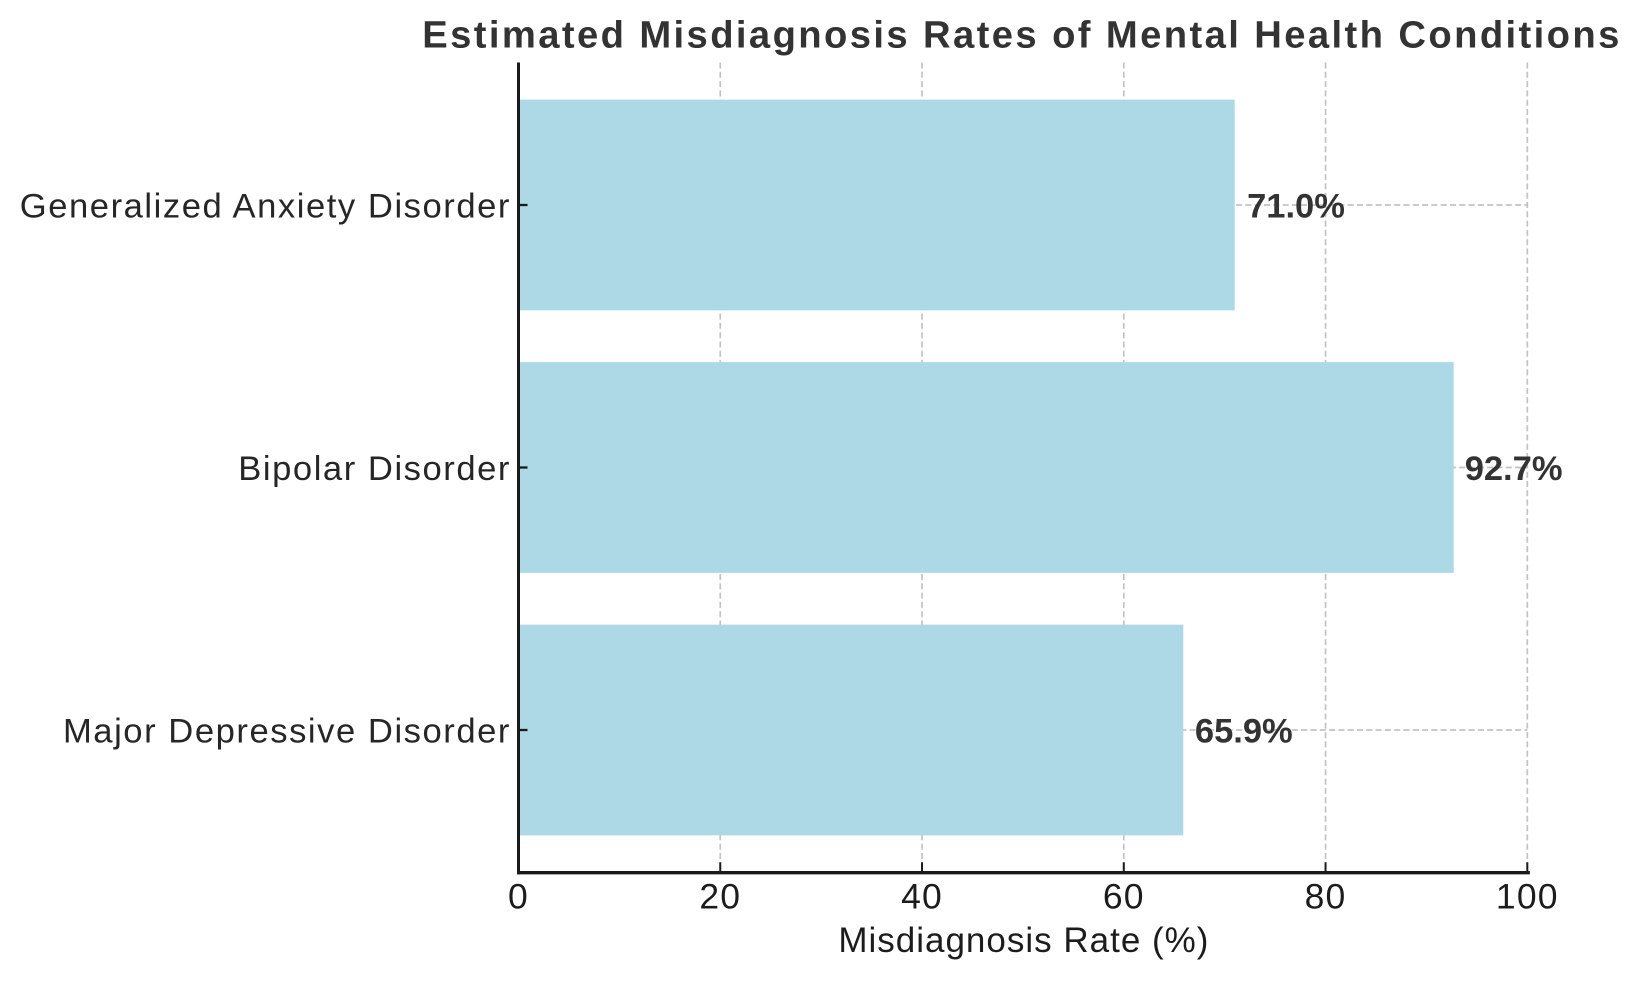  What do you see at coordinates (265, 207) in the screenshot?
I see `svg-text: Generalized Anxiety Disorder` at bounding box center [265, 207].